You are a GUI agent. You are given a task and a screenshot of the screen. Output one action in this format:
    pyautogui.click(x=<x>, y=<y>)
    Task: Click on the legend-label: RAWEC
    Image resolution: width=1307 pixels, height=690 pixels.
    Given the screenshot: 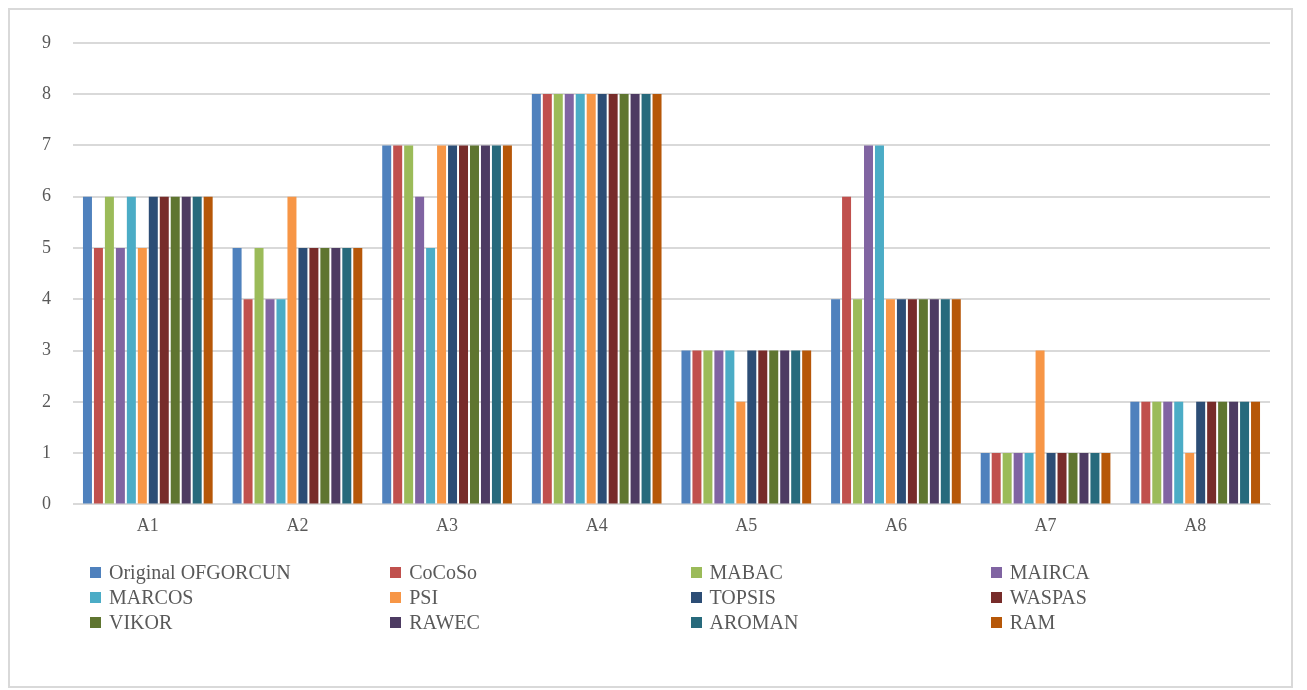 What is the action you would take?
    pyautogui.click(x=444, y=622)
    